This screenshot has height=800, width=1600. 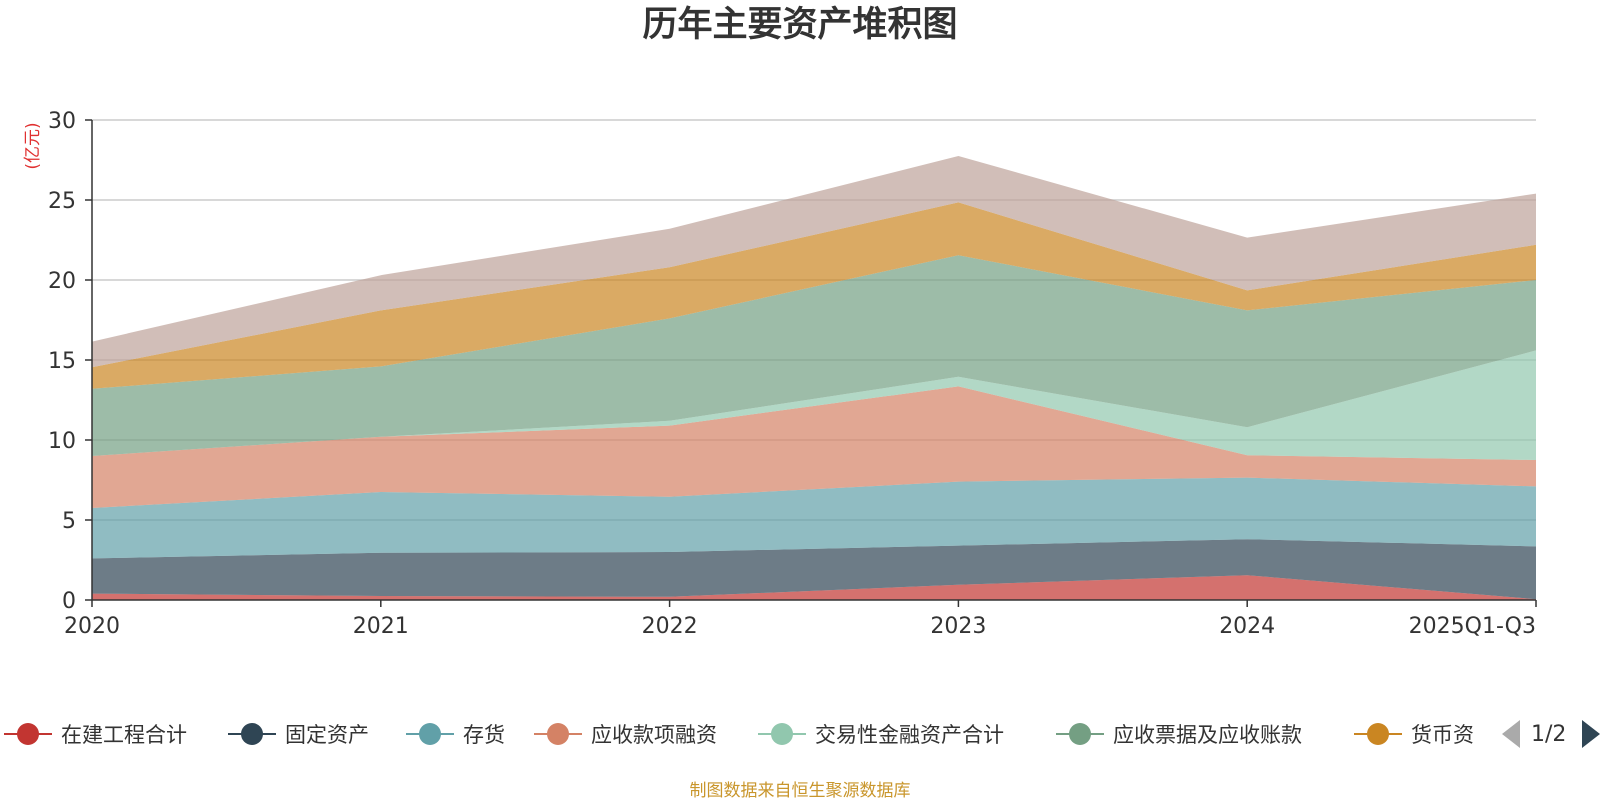 I want to click on y-tick-label: 25, so click(x=62, y=201).